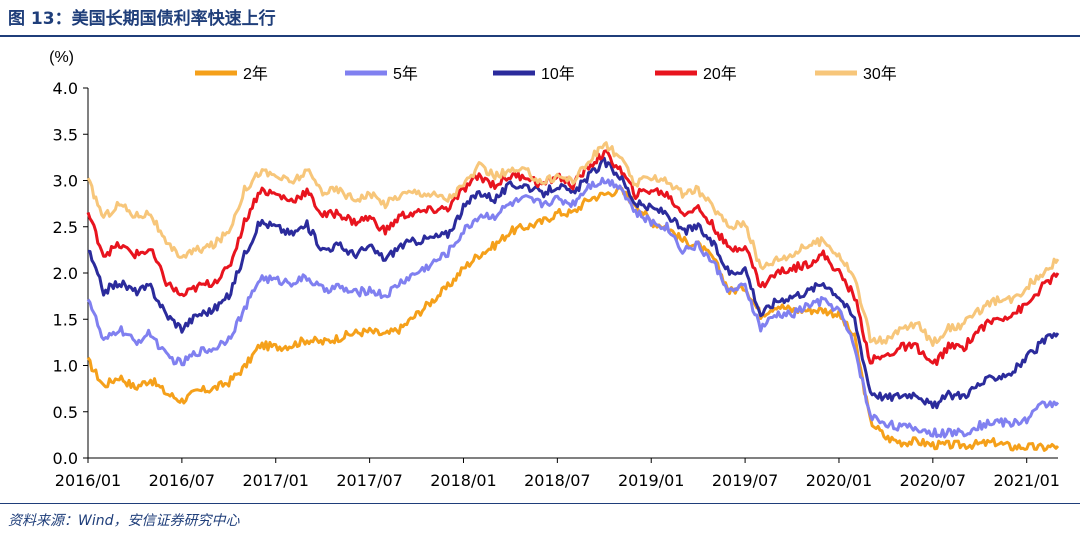  Describe the element at coordinates (463, 480) in the screenshot. I see `x-tick-label: 2018/01` at that location.